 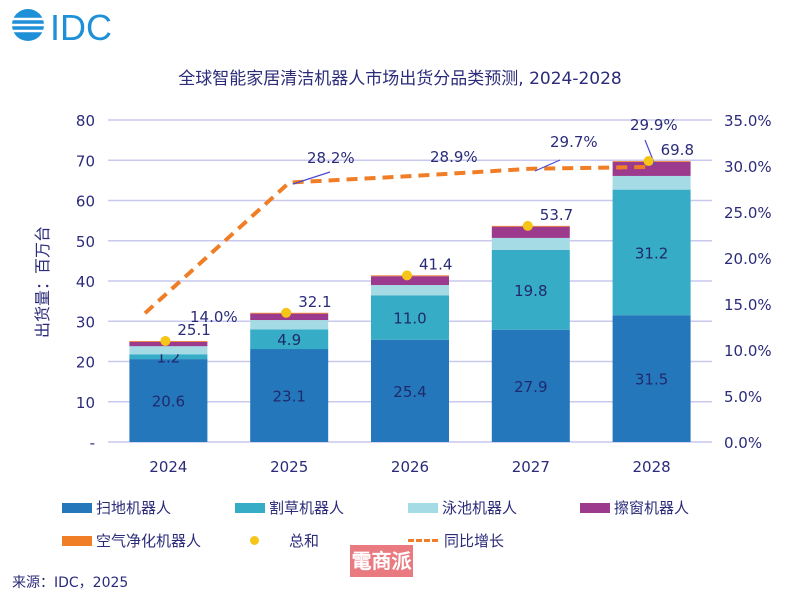 I want to click on y-tick-label: 10, so click(x=85, y=403).